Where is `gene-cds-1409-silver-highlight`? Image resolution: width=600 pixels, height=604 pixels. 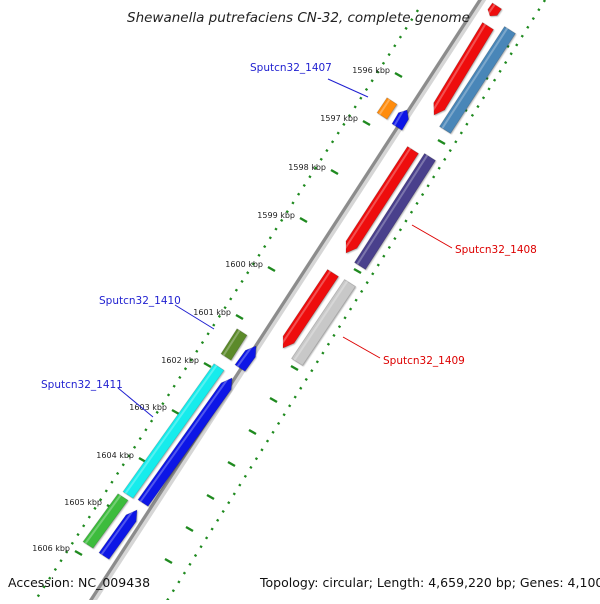 gene-cds-1409-silver-highlight is located at coordinates (321, 320).